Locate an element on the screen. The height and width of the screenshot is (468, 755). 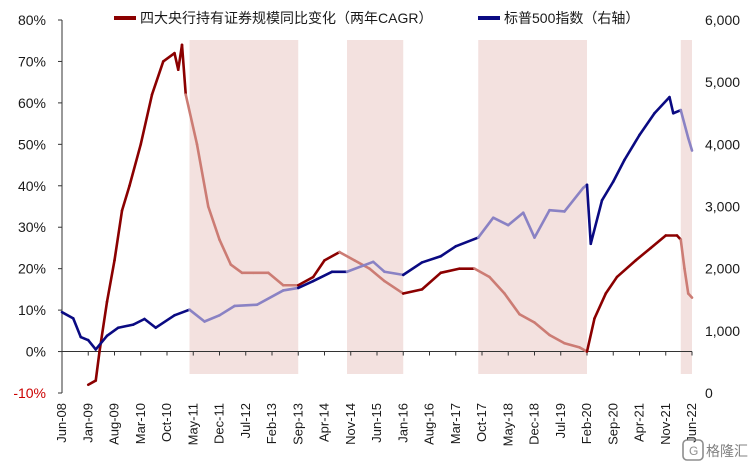
legend-label-cb-securities: 四大央行持有证券规模同比变化（两年CAGR） is located at coordinates (286, 18).